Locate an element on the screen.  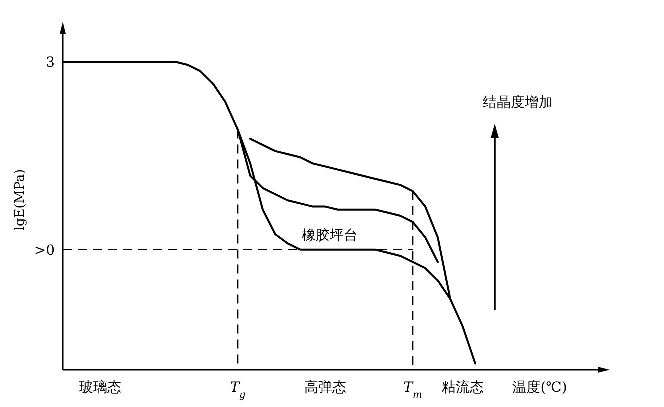
ref-line-label: >0 is located at coordinates (44, 250).